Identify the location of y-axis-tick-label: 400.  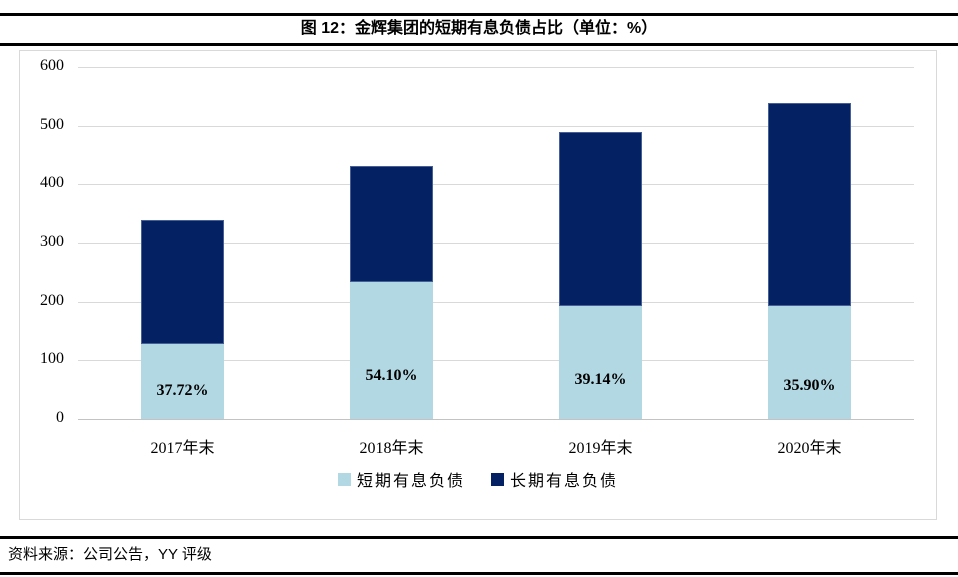
(52, 183).